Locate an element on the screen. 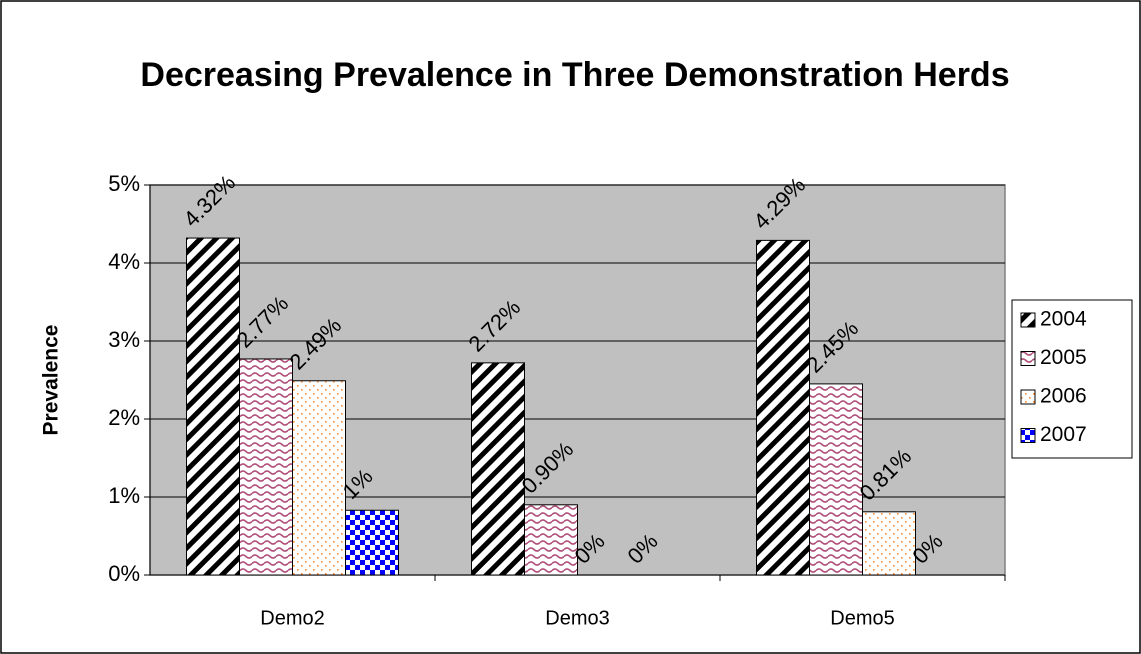  legend-label: 2006 is located at coordinates (1063, 396).